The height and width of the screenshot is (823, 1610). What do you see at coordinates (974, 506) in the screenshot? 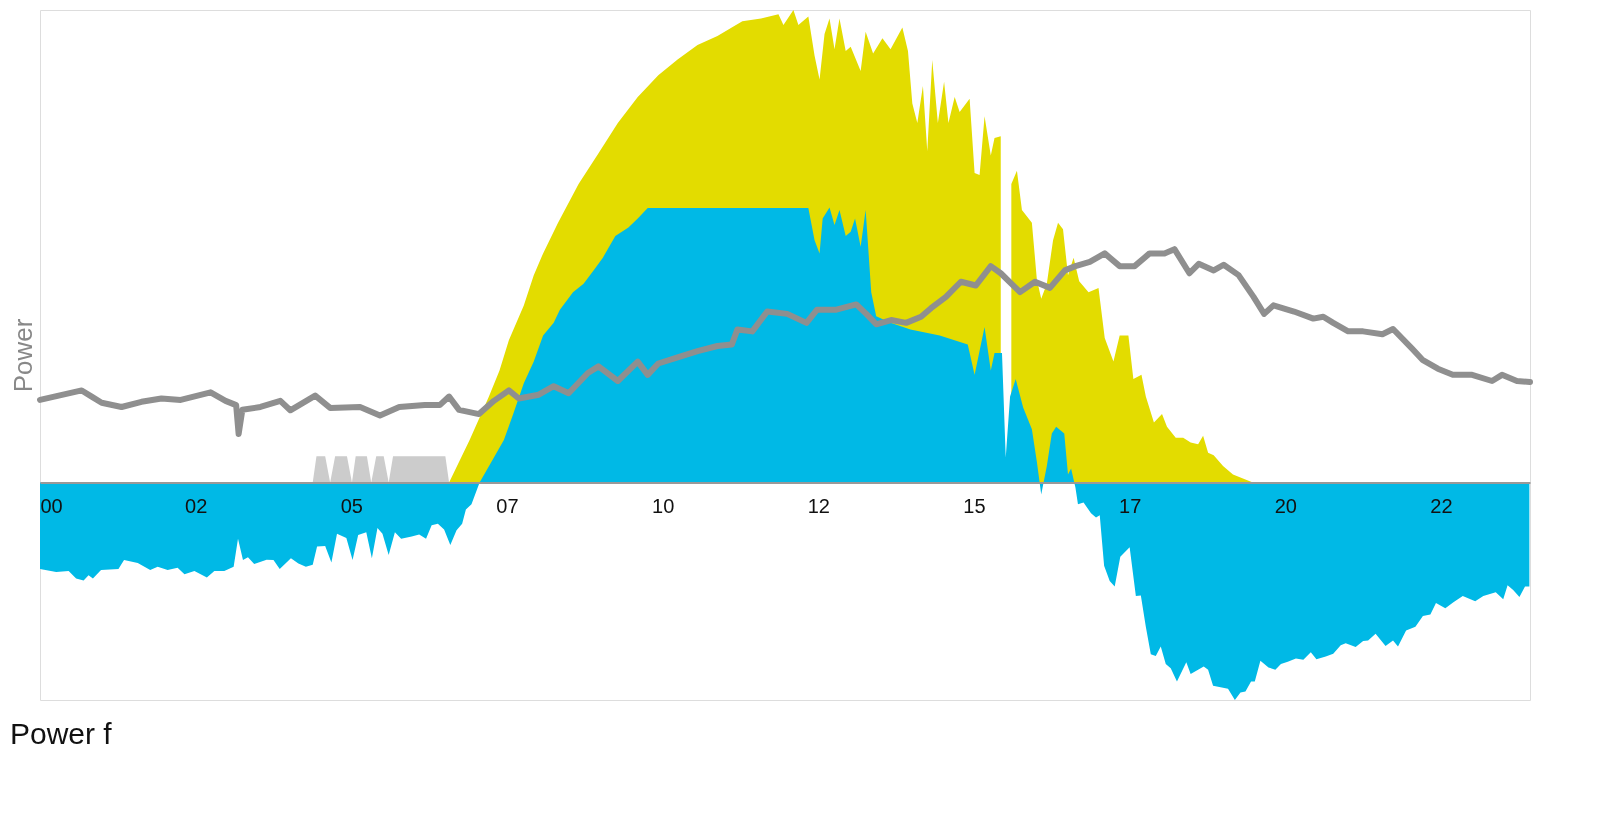
I see `x-tick-label: 15` at bounding box center [974, 506].